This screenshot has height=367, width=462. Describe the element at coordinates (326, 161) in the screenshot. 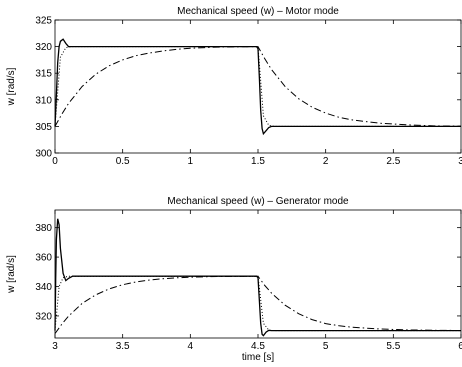

I see `chart1-xtick-label: 2` at that location.